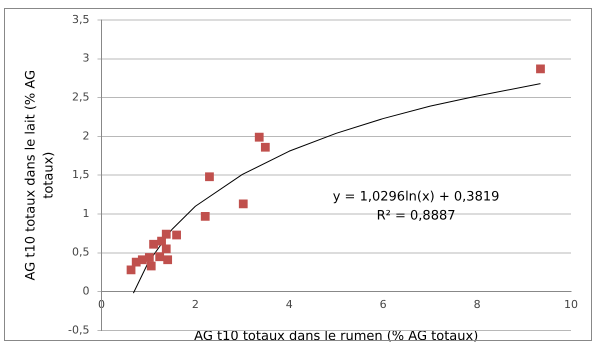 Image resolution: width=599 pixels, height=345 pixels. I want to click on y-tick-label: -0,5, so click(79, 329).